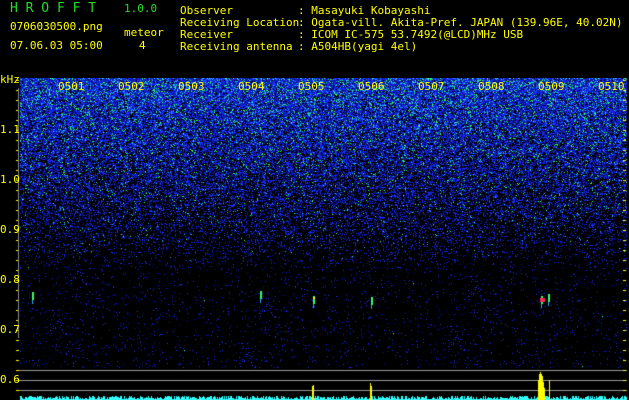  Describe the element at coordinates (10, 79) in the screenshot. I see `freq-unit: kHz` at that location.